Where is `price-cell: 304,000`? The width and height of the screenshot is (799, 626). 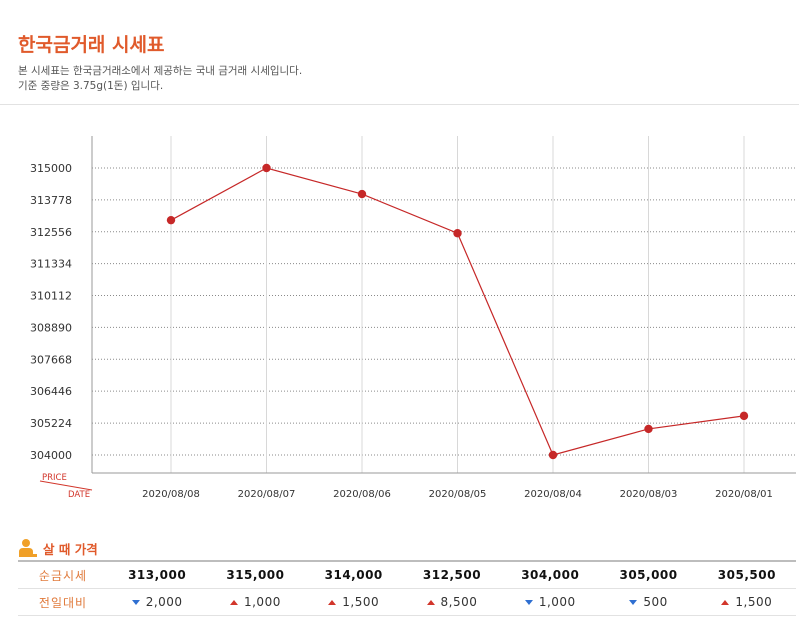 price-cell: 304,000 is located at coordinates (550, 574).